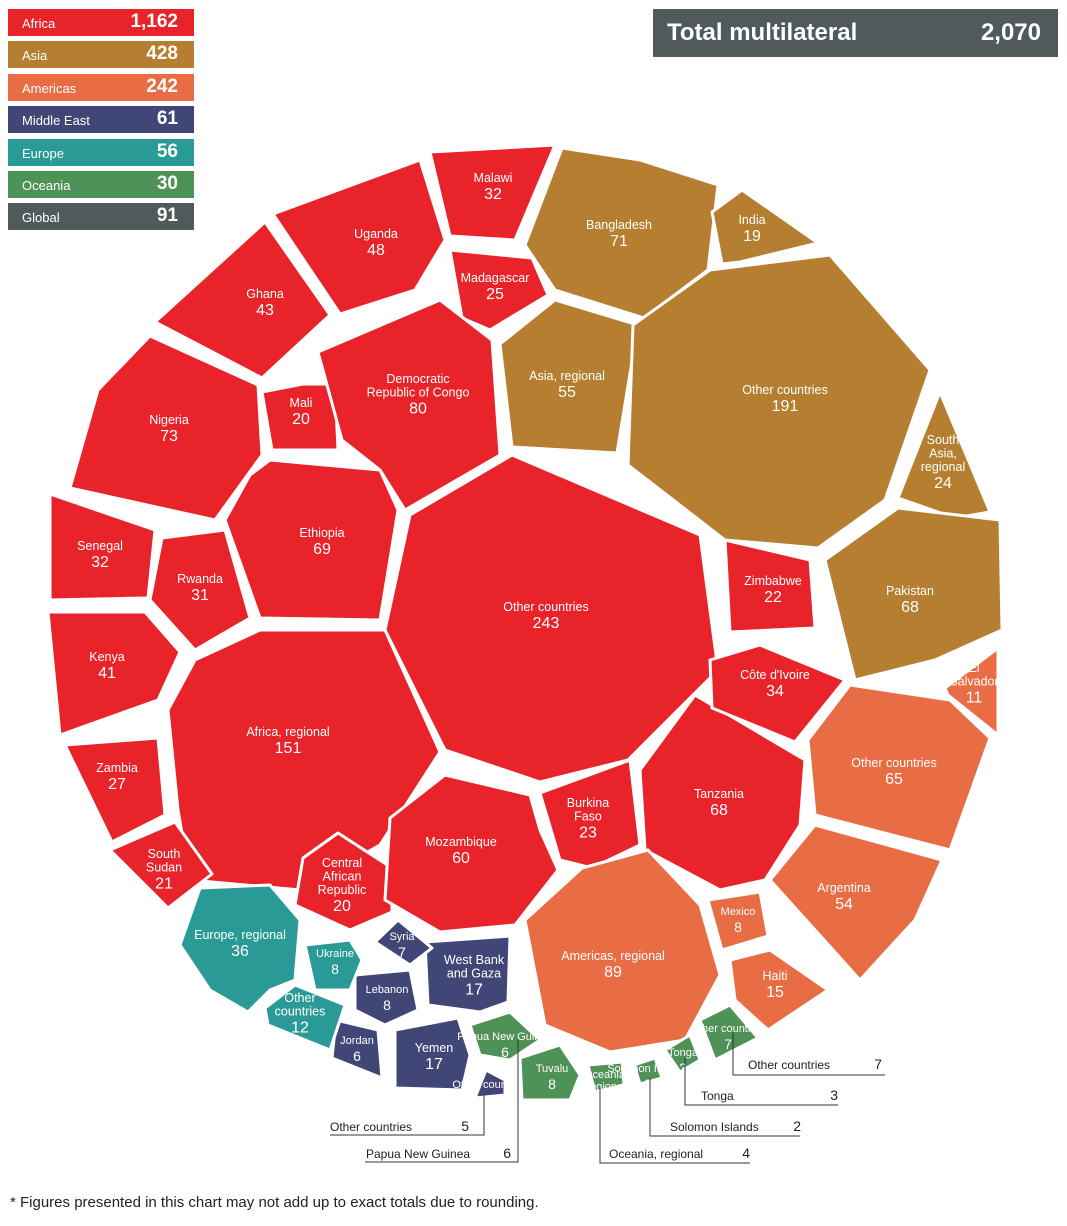  I want to click on cell-label-africa-tanzania: Tanzania, so click(719, 794).